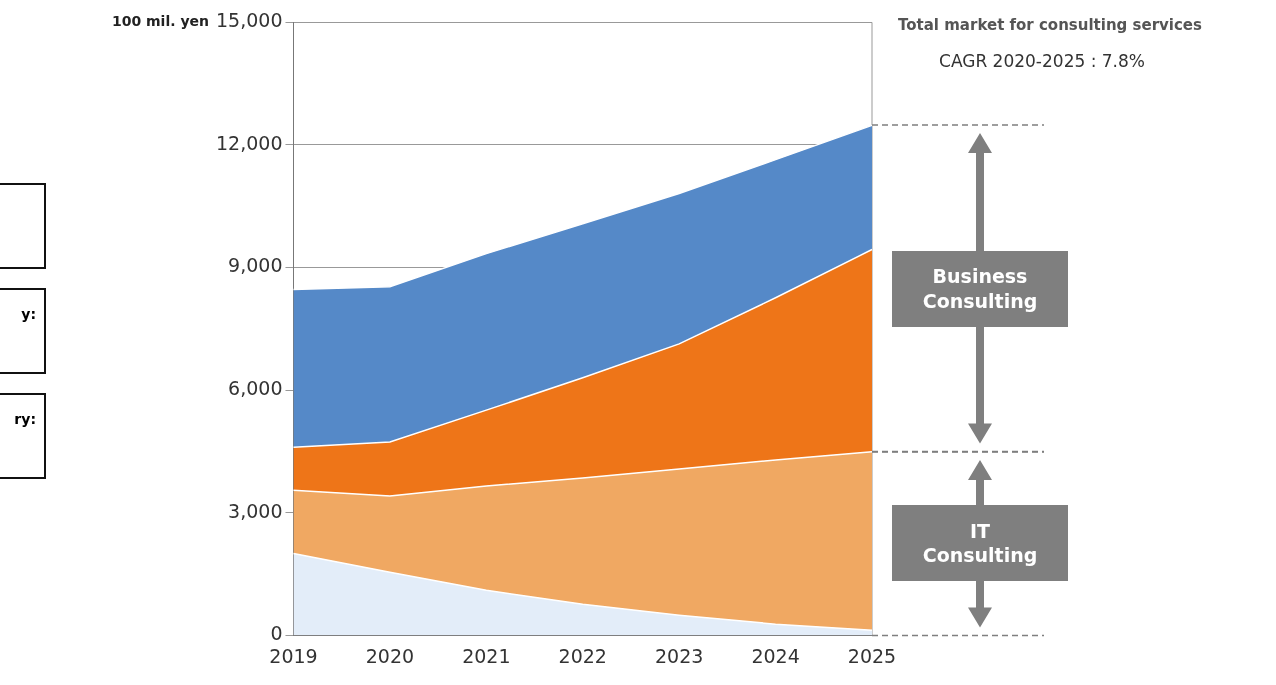  What do you see at coordinates (980, 288) in the screenshot?
I see `text: Business Consulting` at bounding box center [980, 288].